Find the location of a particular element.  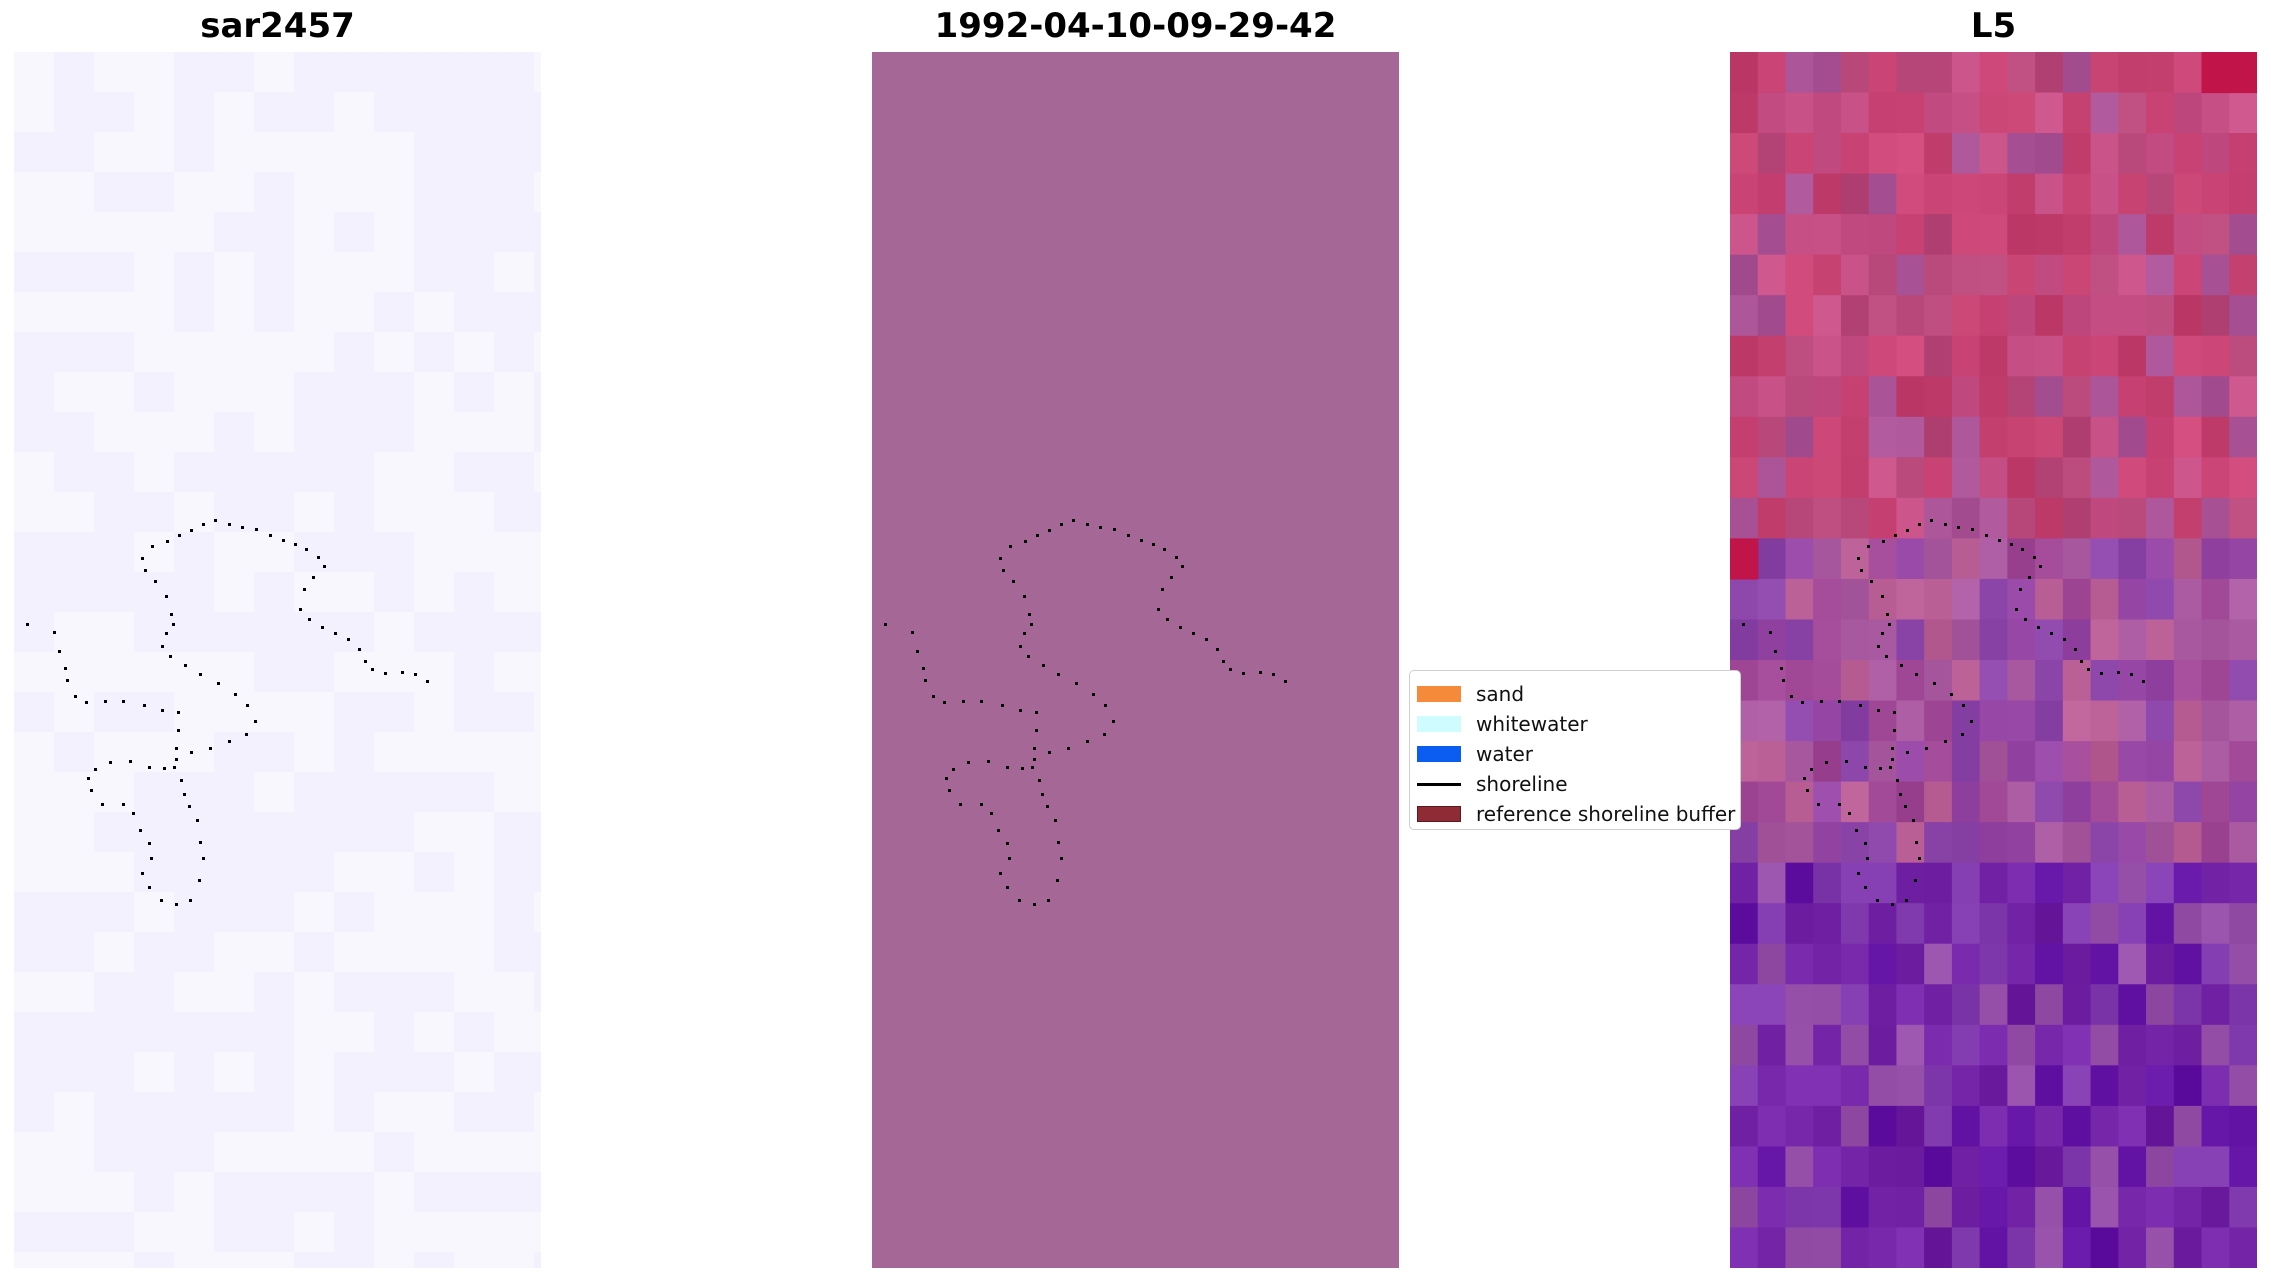

shoreline-line-swatch is located at coordinates (1439, 784).